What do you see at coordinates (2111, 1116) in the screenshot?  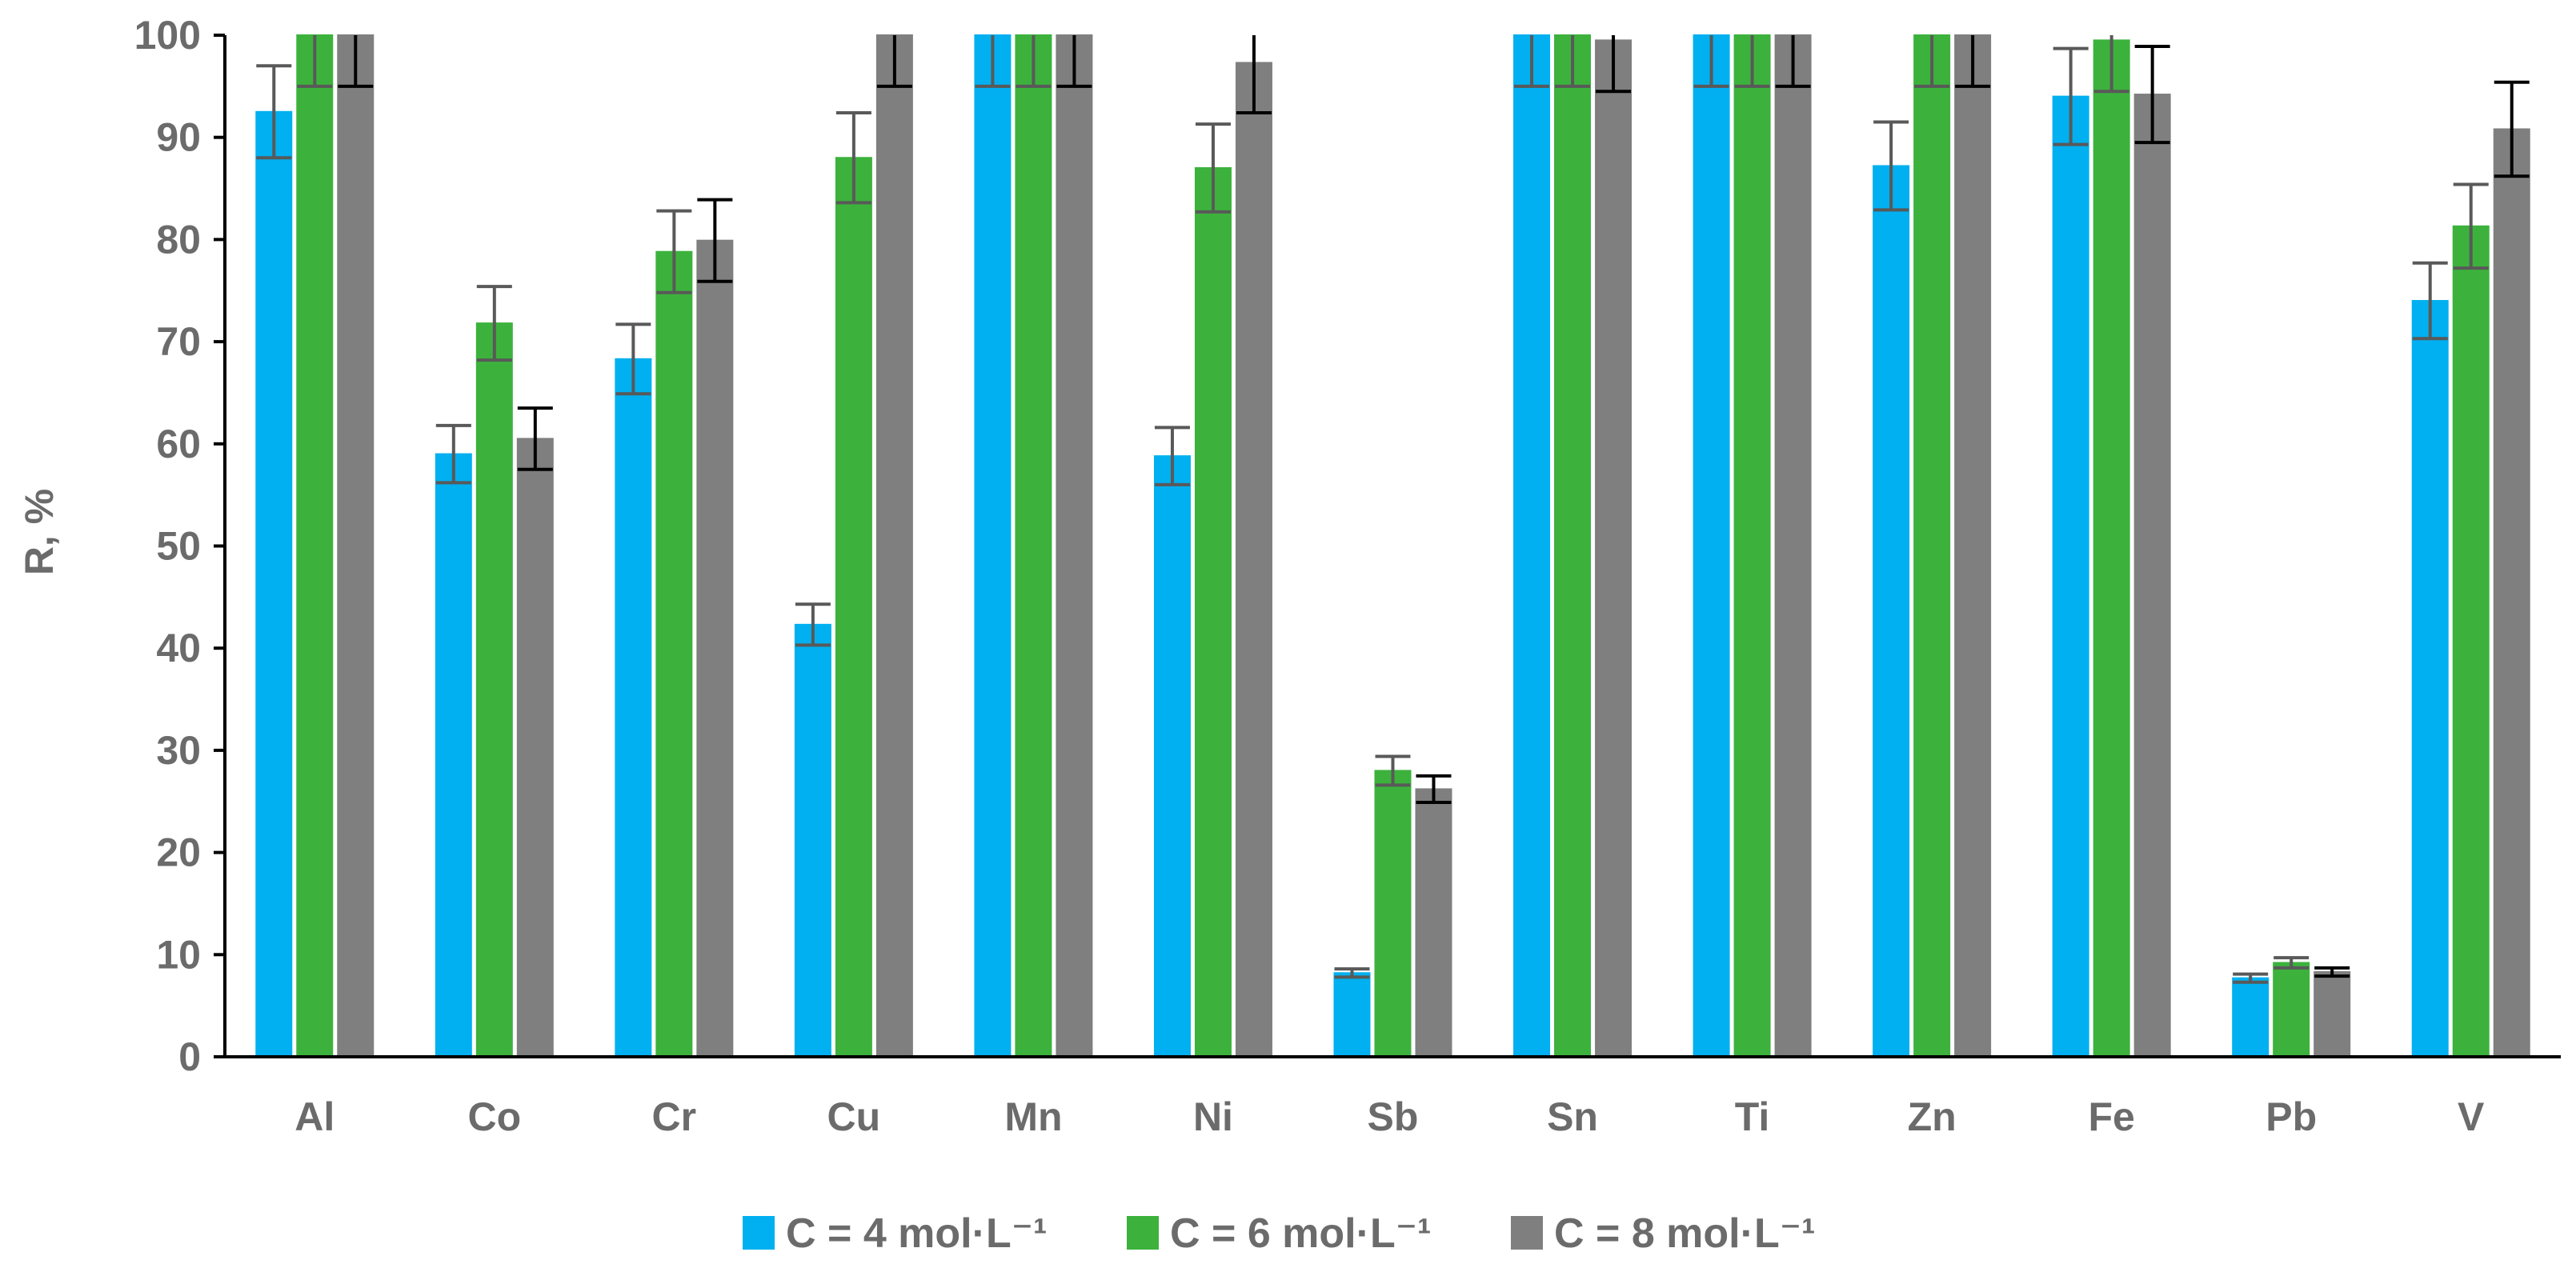 I see `x-tick-label-fe: Fe` at bounding box center [2111, 1116].